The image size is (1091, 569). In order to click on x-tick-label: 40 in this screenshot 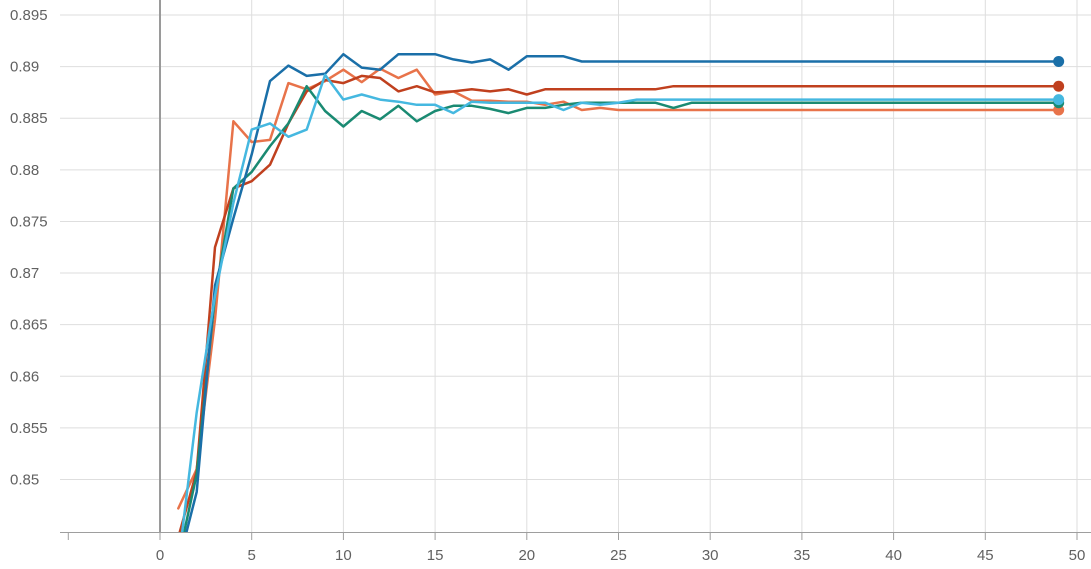, I will do `click(893, 555)`.